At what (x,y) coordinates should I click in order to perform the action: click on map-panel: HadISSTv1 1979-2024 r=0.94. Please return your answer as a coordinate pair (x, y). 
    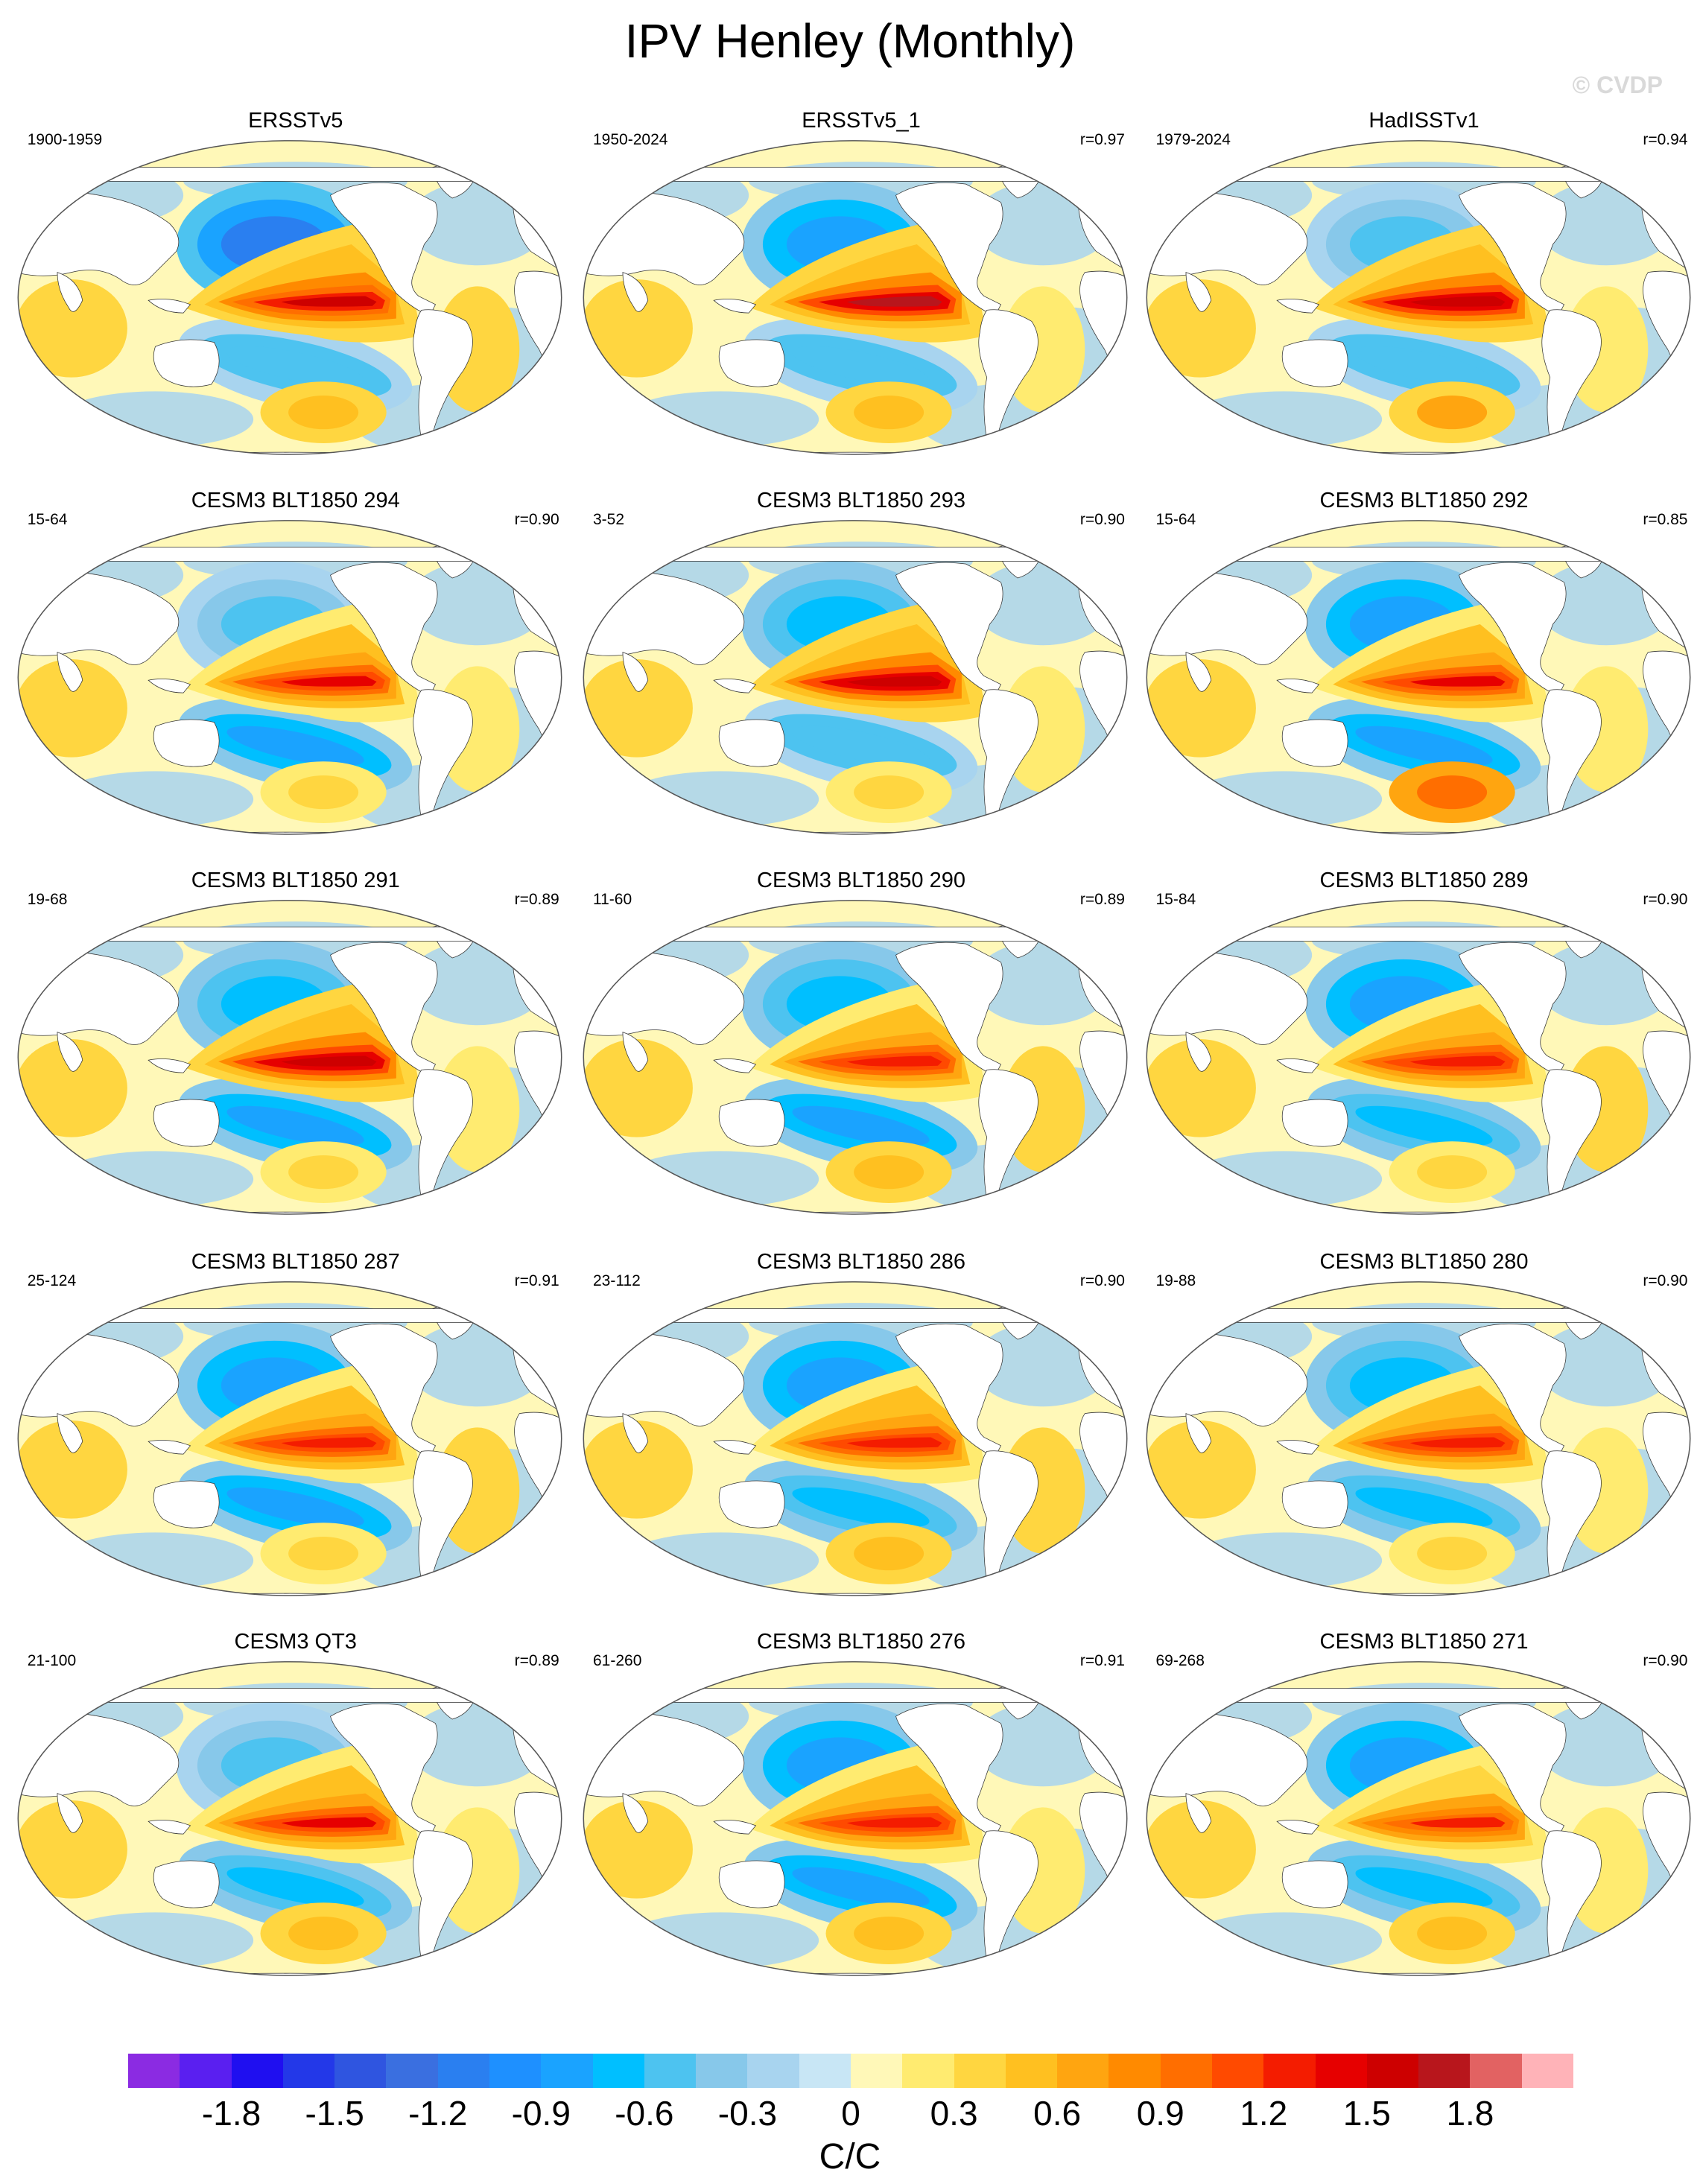
    Looking at the image, I should click on (1421, 299).